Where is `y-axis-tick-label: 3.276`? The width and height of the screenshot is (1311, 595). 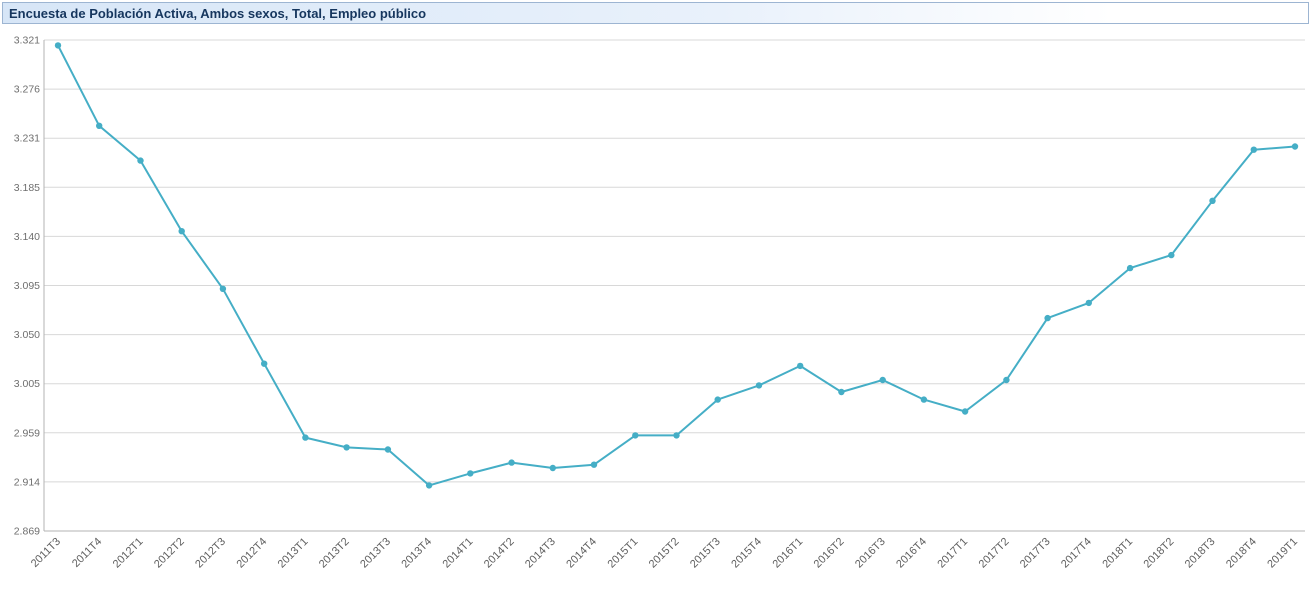
y-axis-tick-label: 3.276 is located at coordinates (27, 90).